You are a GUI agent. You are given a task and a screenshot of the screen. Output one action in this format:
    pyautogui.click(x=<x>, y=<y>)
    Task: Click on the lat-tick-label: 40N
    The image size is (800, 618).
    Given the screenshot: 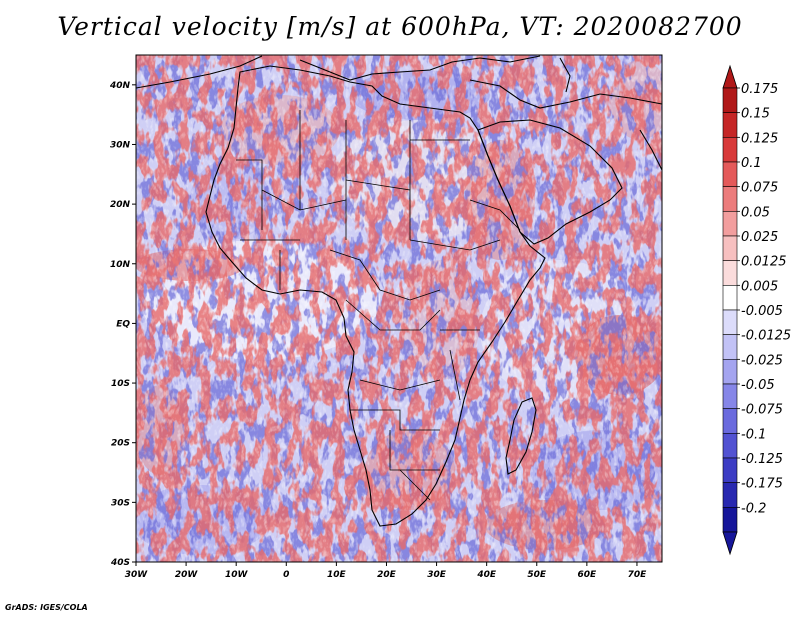 What is the action you would take?
    pyautogui.click(x=120, y=86)
    